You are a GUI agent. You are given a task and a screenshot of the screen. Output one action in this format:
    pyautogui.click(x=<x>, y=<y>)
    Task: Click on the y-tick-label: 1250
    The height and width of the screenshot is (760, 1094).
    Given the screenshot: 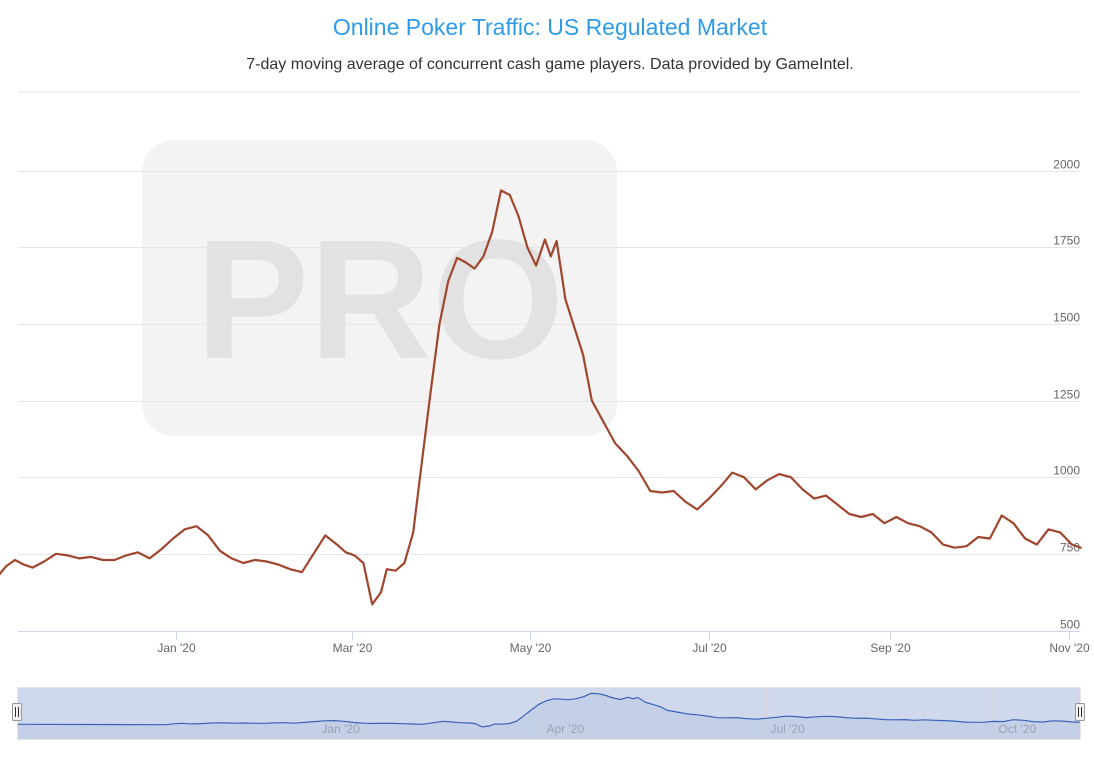 What is the action you would take?
    pyautogui.click(x=1066, y=395)
    